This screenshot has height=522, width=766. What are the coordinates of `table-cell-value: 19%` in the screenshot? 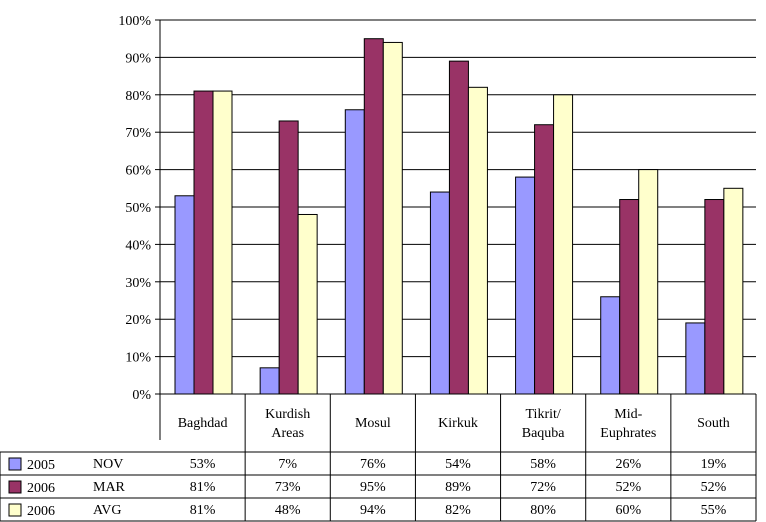 It's located at (714, 464).